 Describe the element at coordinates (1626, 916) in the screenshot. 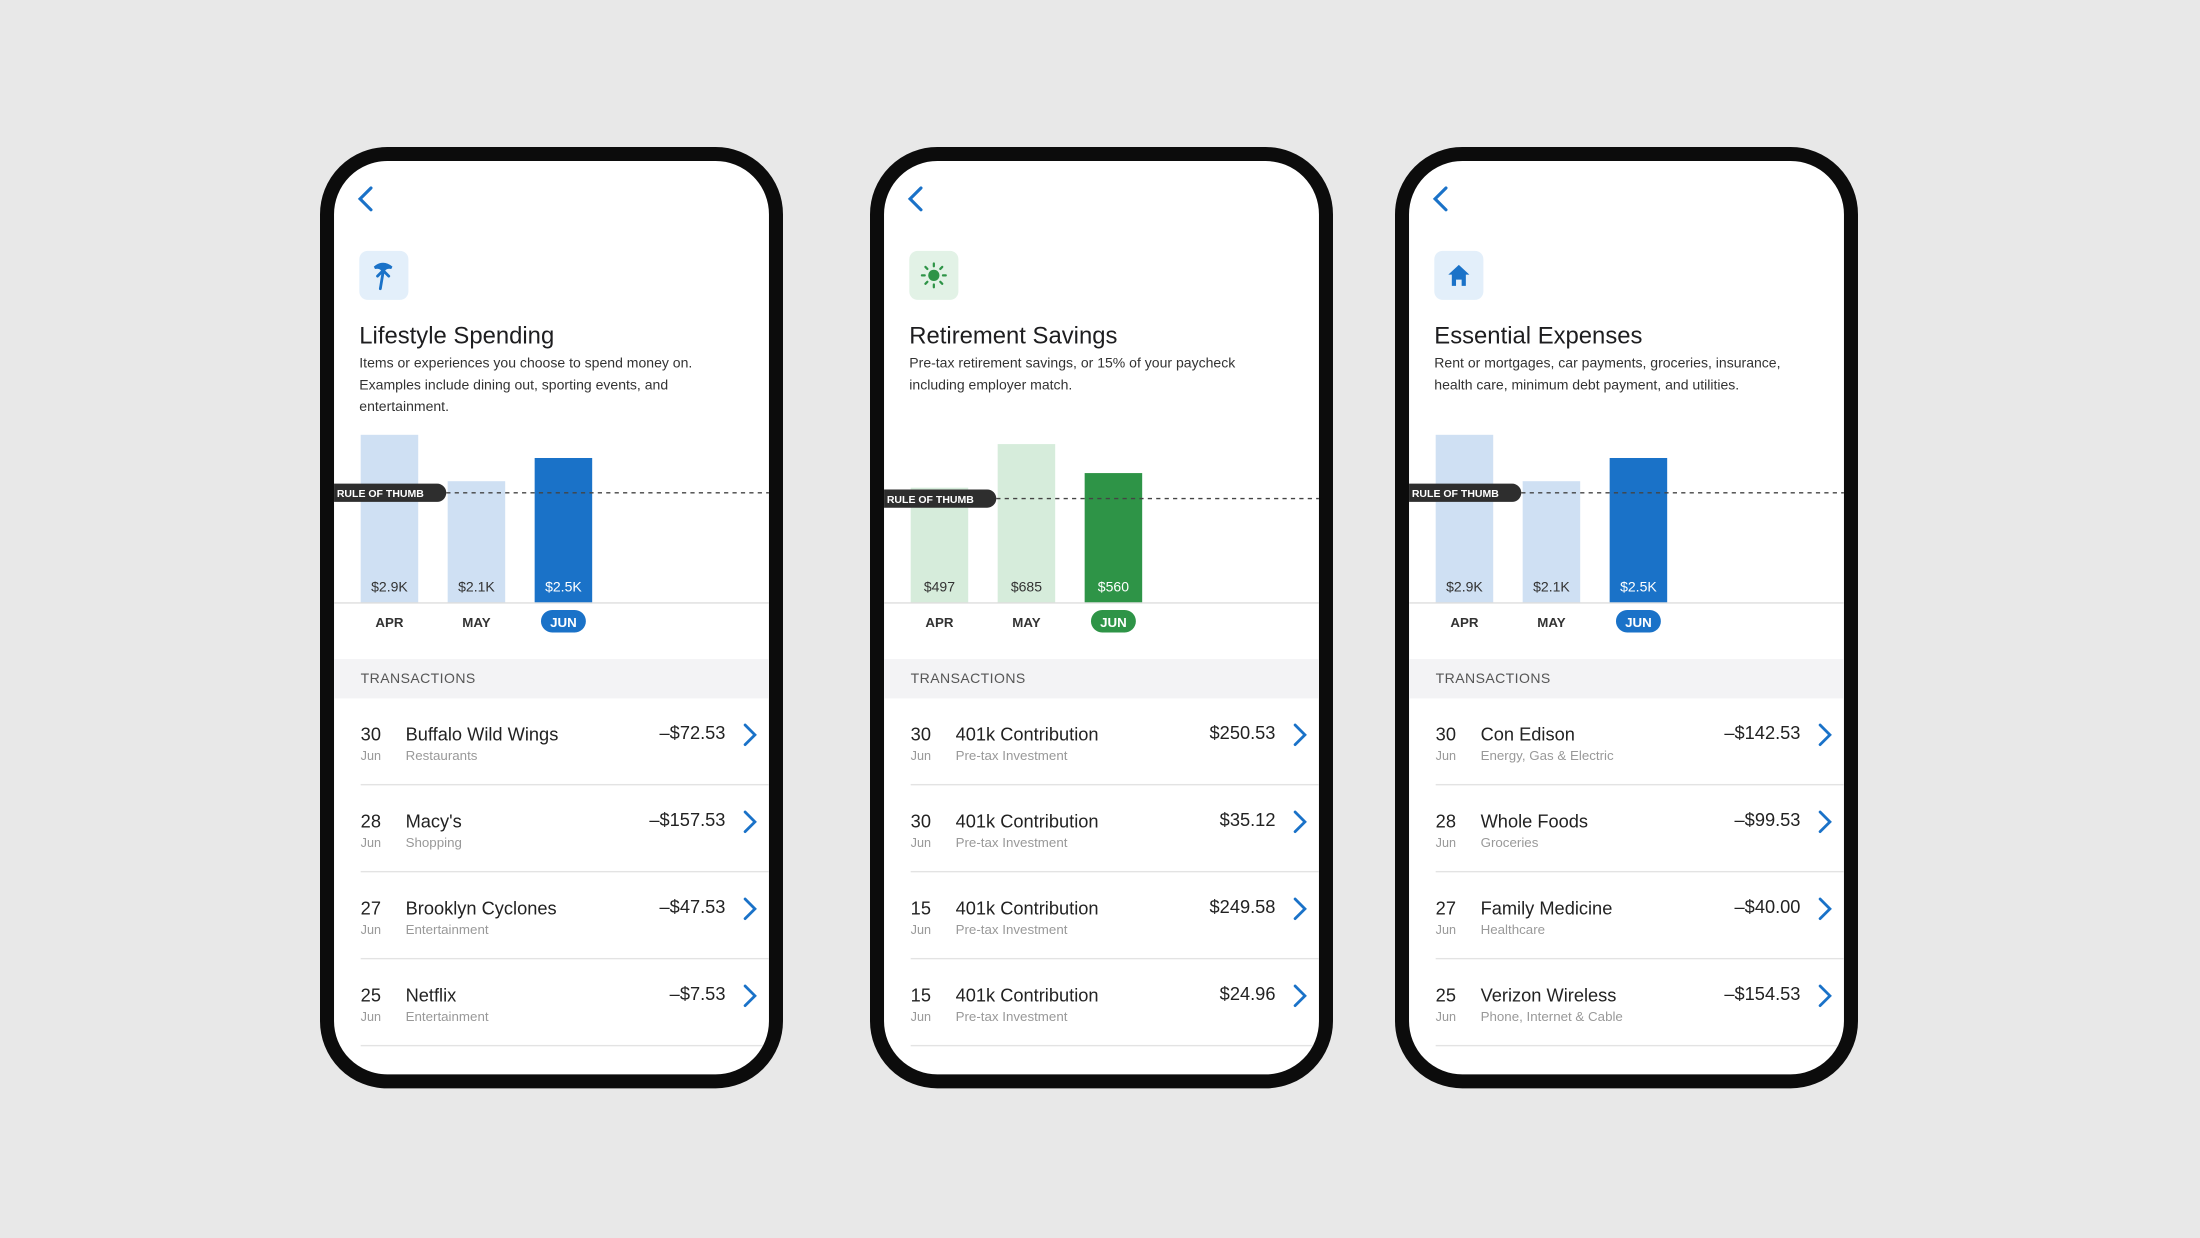

I see `transaction-row: 27 Jun Family Medicine Healthcare –$40.00` at that location.